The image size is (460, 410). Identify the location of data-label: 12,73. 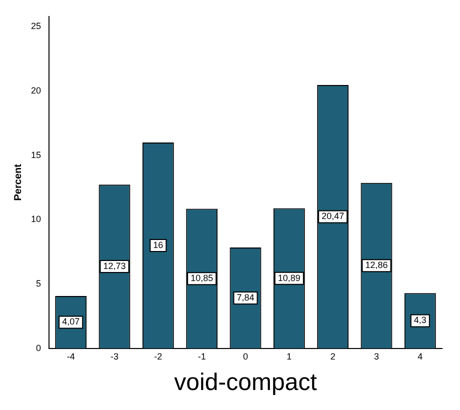
(114, 265).